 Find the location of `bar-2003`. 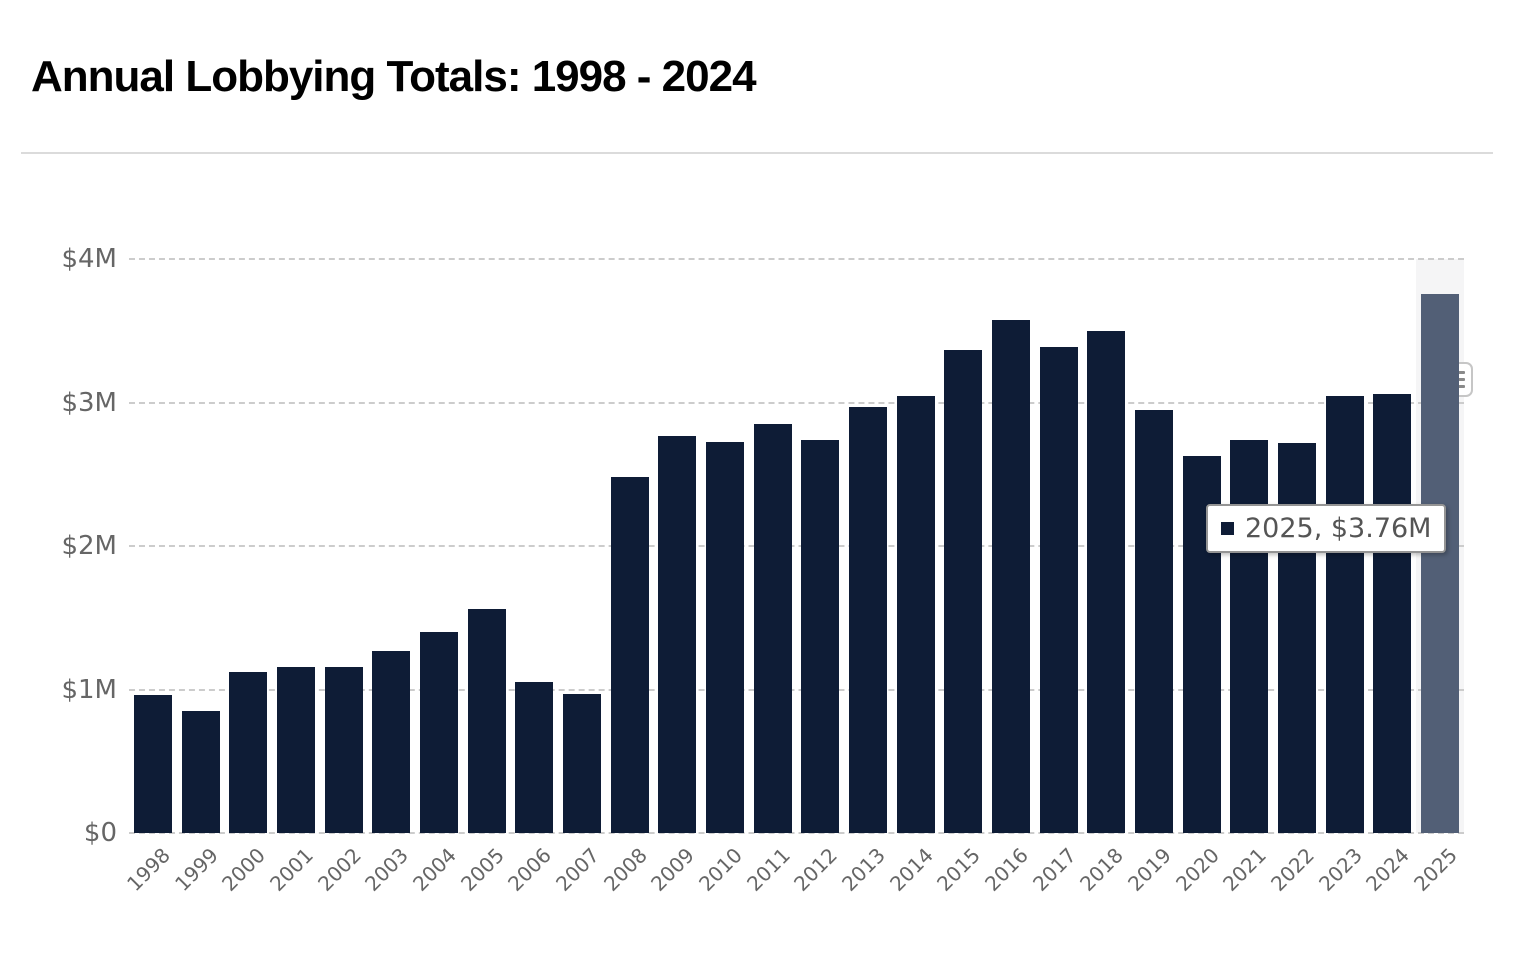

bar-2003 is located at coordinates (391, 741).